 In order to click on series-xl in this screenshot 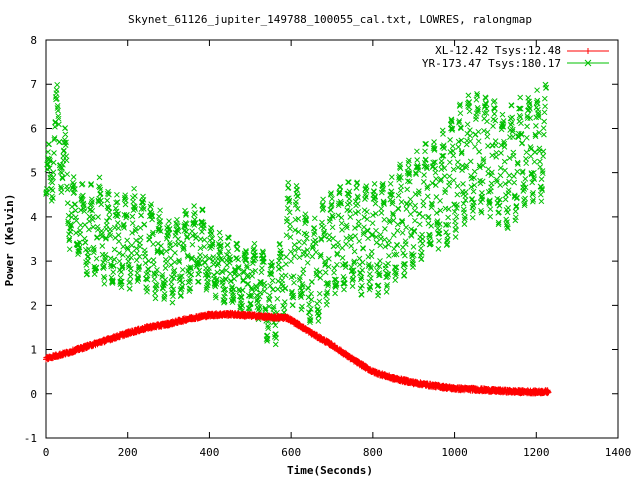, I will do `click(297, 353)`.